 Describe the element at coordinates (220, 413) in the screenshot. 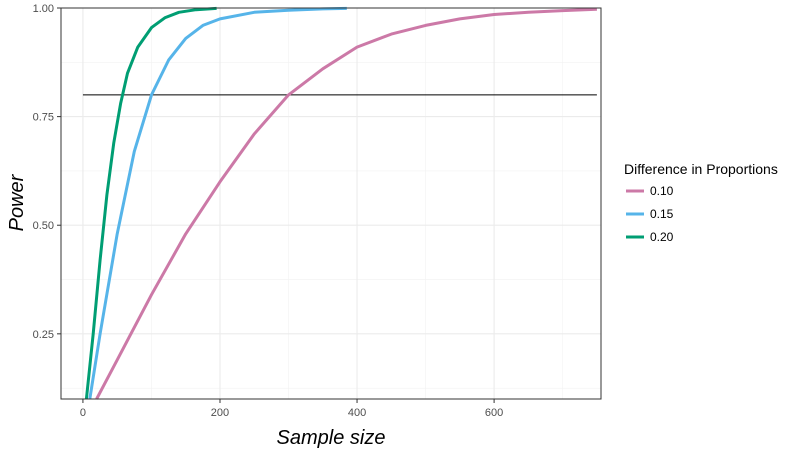

I see `x-tick-label: 200` at that location.